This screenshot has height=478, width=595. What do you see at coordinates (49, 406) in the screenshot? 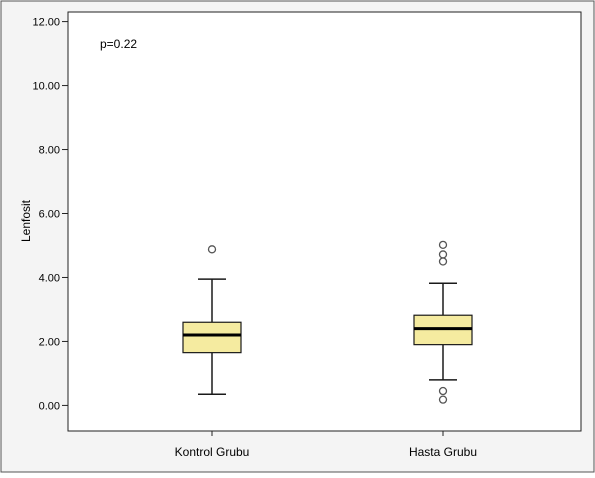
I see `y-tick-label: 0.00` at bounding box center [49, 406].